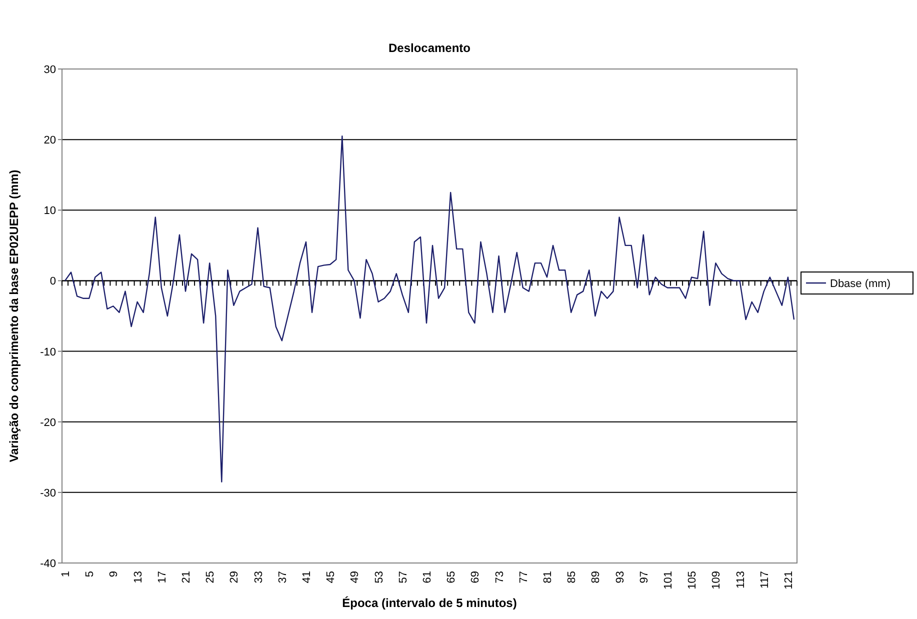 The image size is (917, 619). Describe the element at coordinates (429, 603) in the screenshot. I see `x-axis-title: Época (intervalo de 5 minutos)` at that location.